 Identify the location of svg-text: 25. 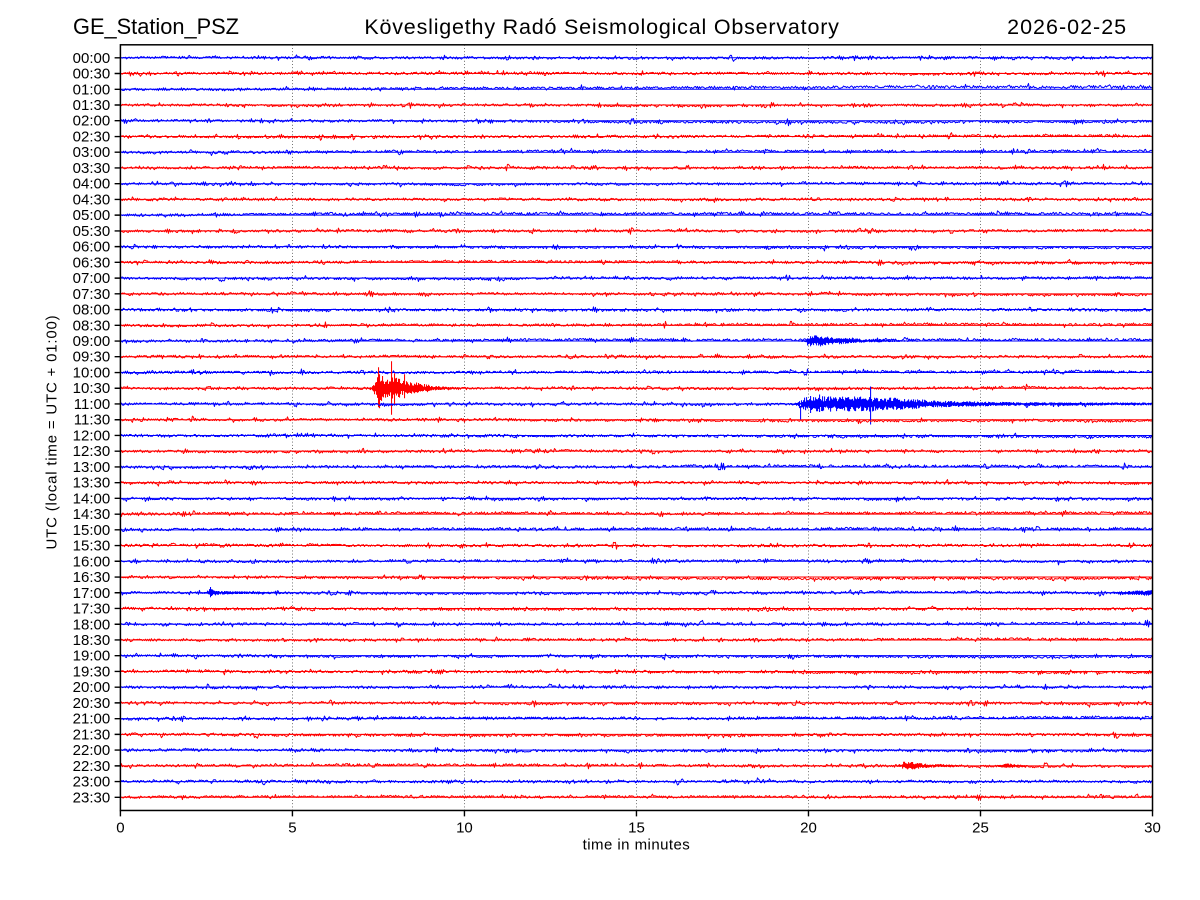
(980, 828).